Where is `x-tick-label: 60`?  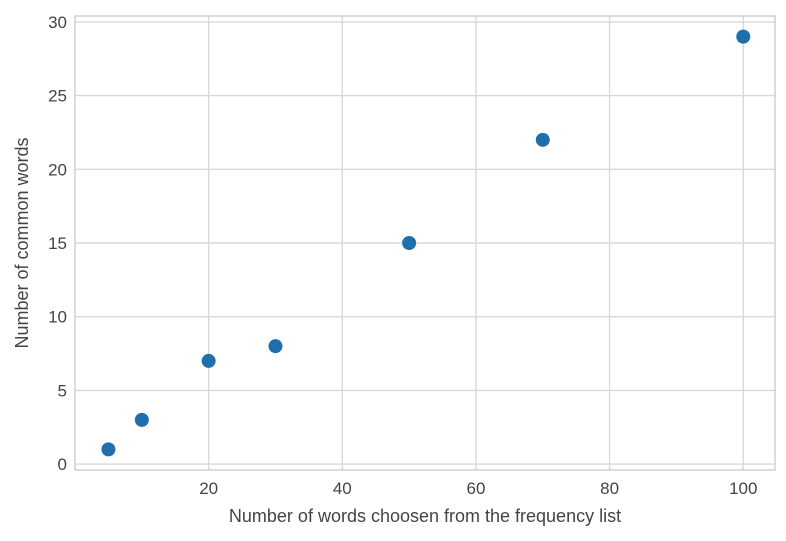 x-tick-label: 60 is located at coordinates (475, 488).